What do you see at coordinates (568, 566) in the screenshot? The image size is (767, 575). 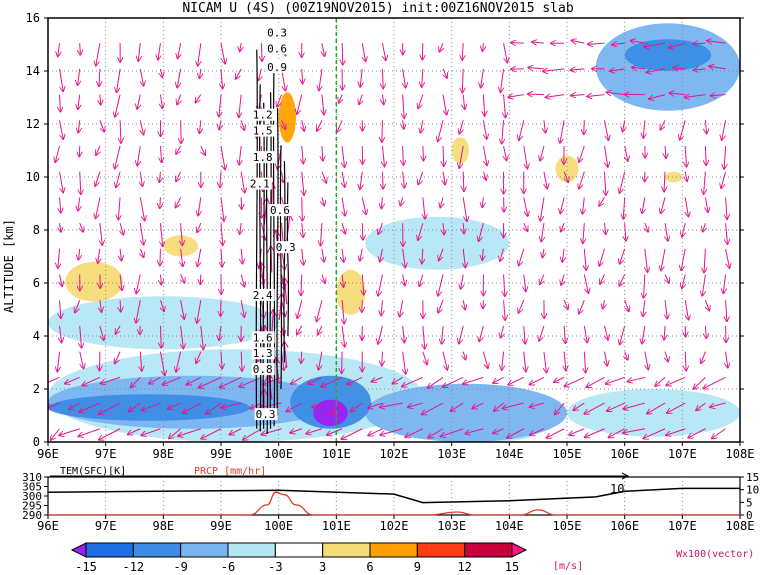 I see `colorbar-units: [m/s]` at bounding box center [568, 566].